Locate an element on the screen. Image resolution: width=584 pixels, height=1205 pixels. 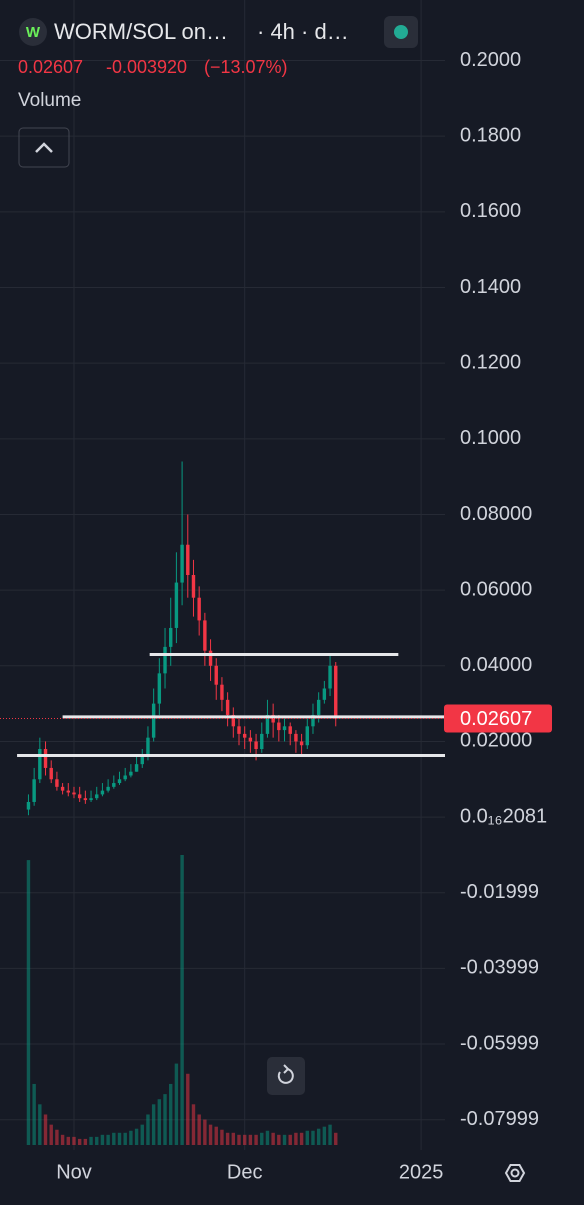
x-tick-label: Nov is located at coordinates (74, 1172).